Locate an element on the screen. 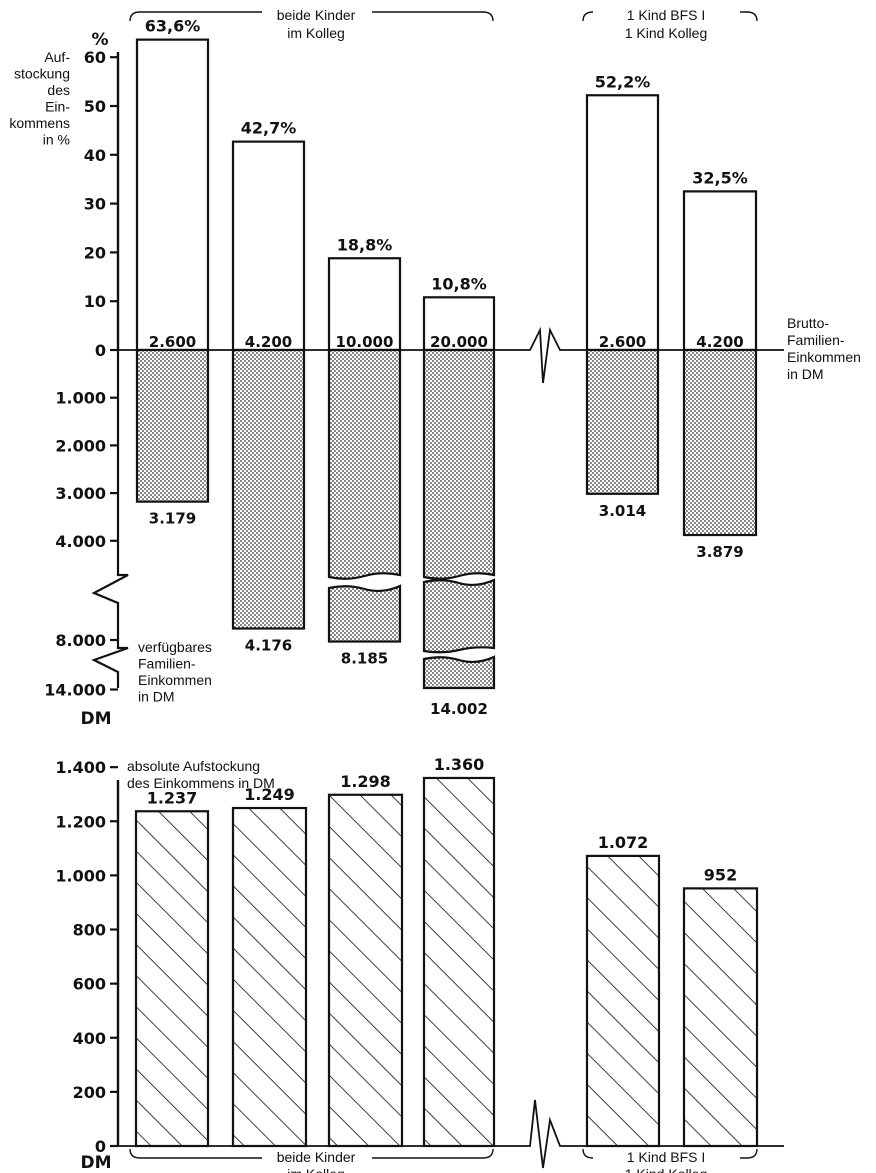  x-axis-label: Brutto-Familien-Einkommen in DM is located at coordinates (824, 348).